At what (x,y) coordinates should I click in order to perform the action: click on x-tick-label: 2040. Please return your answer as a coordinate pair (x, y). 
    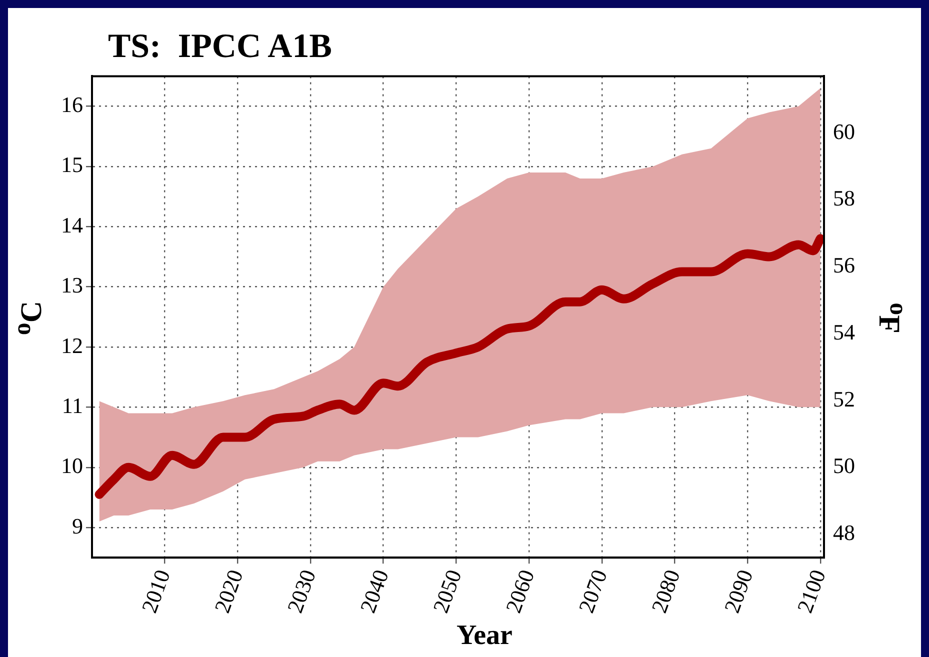
    Looking at the image, I should click on (374, 591).